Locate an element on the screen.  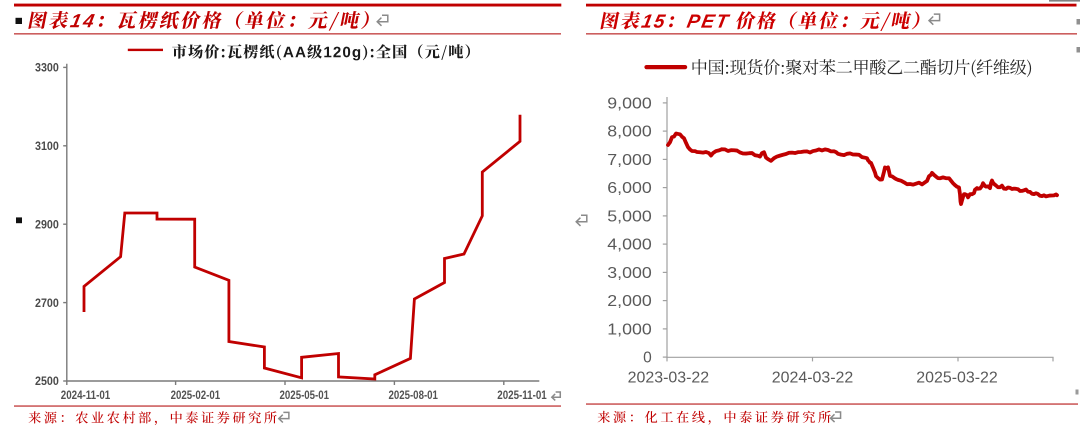
svg-text: 2025-03-22 is located at coordinates (957, 378).